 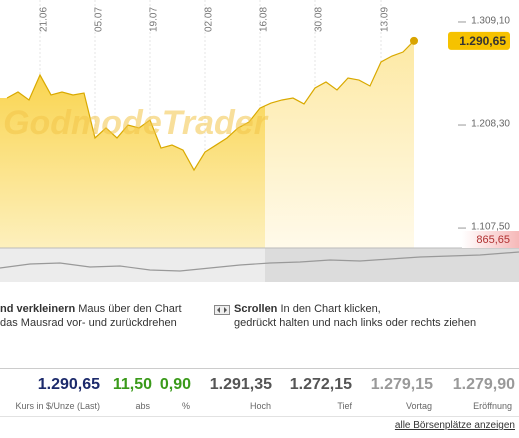 What do you see at coordinates (132, 265) in the screenshot?
I see `navigator-left` at bounding box center [132, 265].